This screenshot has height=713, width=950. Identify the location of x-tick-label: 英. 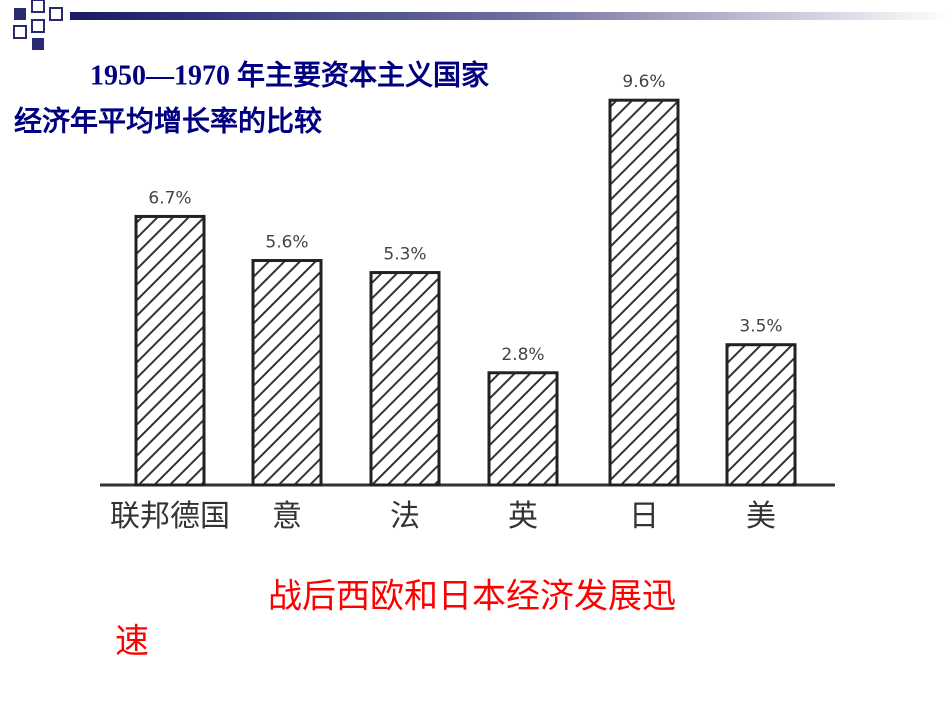
(523, 516).